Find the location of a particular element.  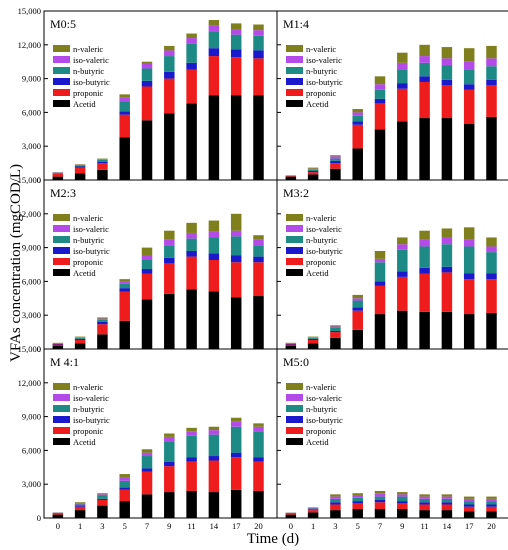

bar-proponic-t20 is located at coordinates (258, 279).